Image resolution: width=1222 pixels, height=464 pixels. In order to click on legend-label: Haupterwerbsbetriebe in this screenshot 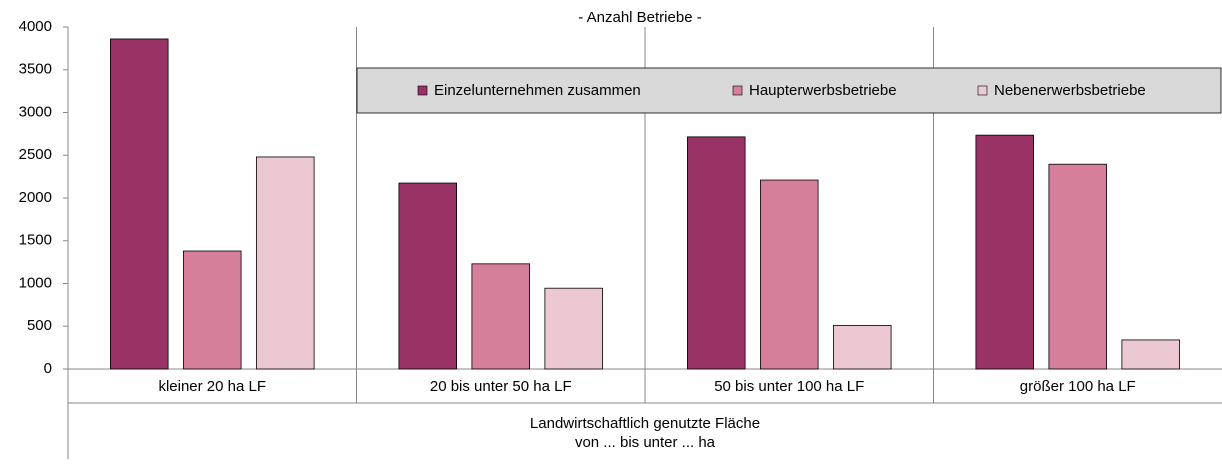, I will do `click(823, 90)`.